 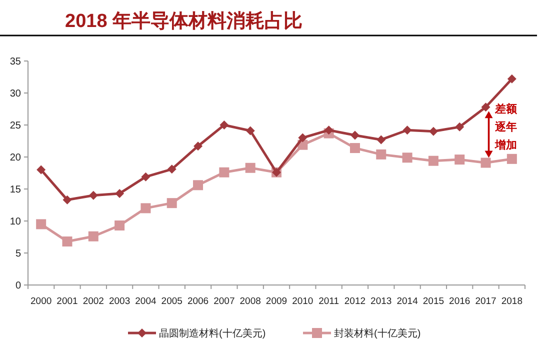 What do you see at coordinates (198, 301) in the screenshot?
I see `x-tick-label: 2006` at bounding box center [198, 301].